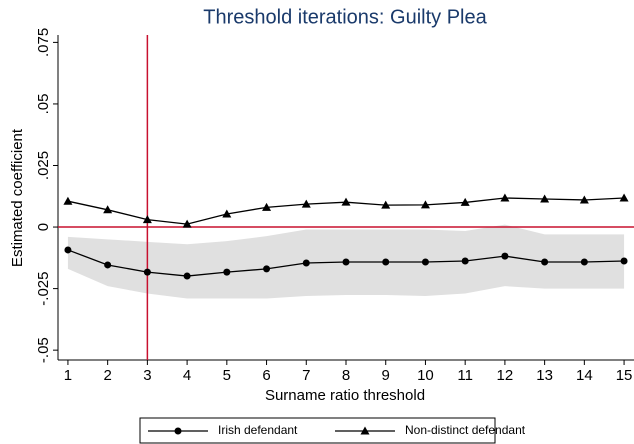 The width and height of the screenshot is (634, 444). What do you see at coordinates (425, 375) in the screenshot?
I see `x-tick-label: 10` at bounding box center [425, 375].